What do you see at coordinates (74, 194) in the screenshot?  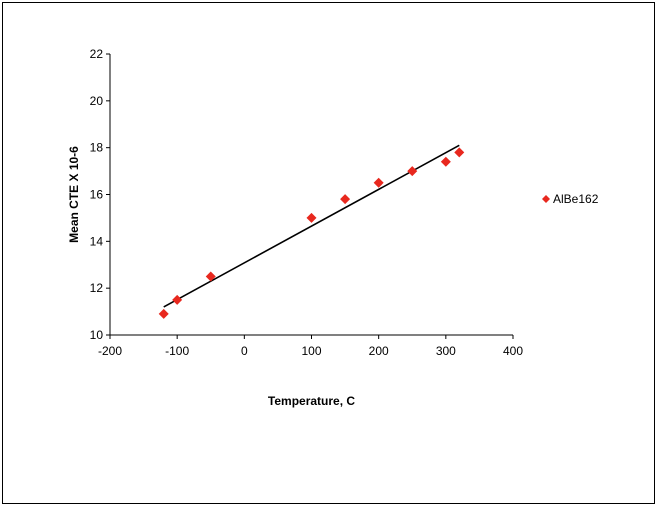 I see `y-axis-title: Mean CTE X 10-6` at bounding box center [74, 194].